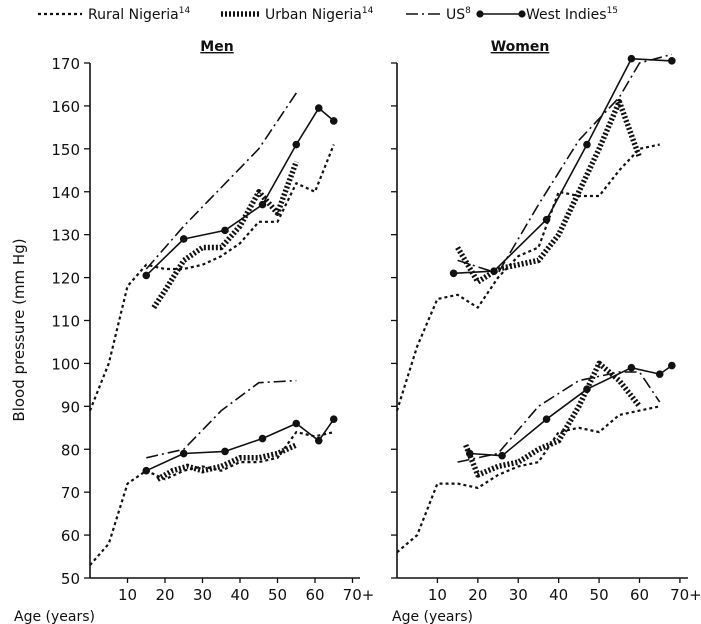  I want to click on y-tick-label: 70, so click(70, 493).